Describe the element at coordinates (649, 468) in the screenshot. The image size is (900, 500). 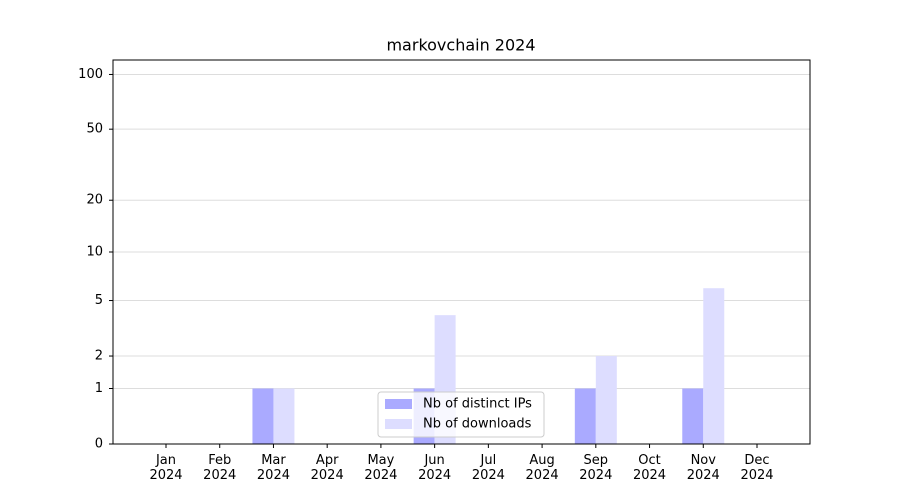
I see `x-tick-label: Oct 2024` at that location.